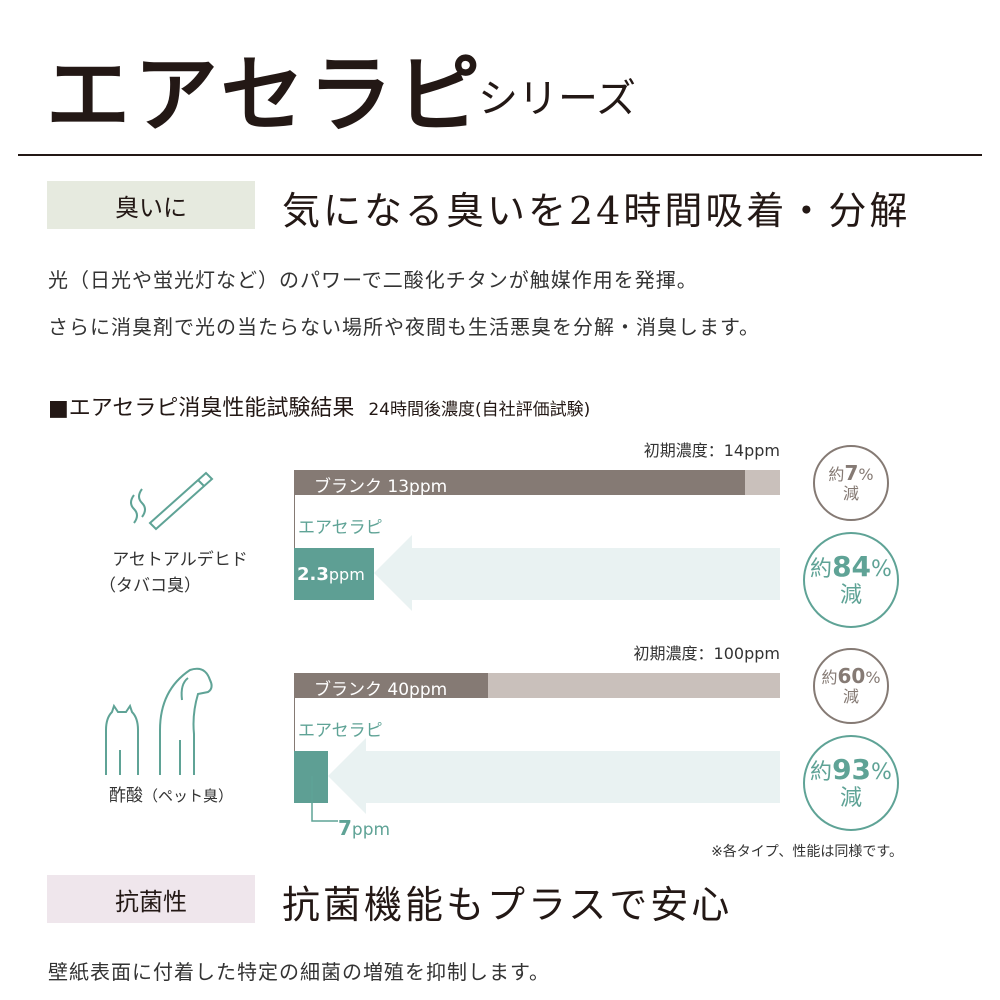  What do you see at coordinates (313, 574) in the screenshot?
I see `product-value: 2.3` at bounding box center [313, 574].